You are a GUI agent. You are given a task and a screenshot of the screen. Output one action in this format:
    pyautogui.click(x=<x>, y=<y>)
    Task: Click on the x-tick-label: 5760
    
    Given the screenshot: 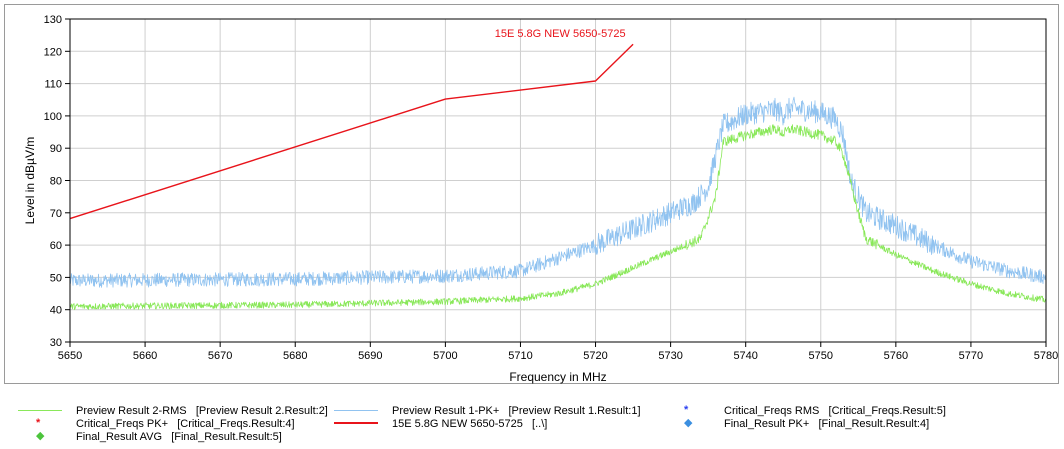 What is the action you would take?
    pyautogui.click(x=896, y=356)
    